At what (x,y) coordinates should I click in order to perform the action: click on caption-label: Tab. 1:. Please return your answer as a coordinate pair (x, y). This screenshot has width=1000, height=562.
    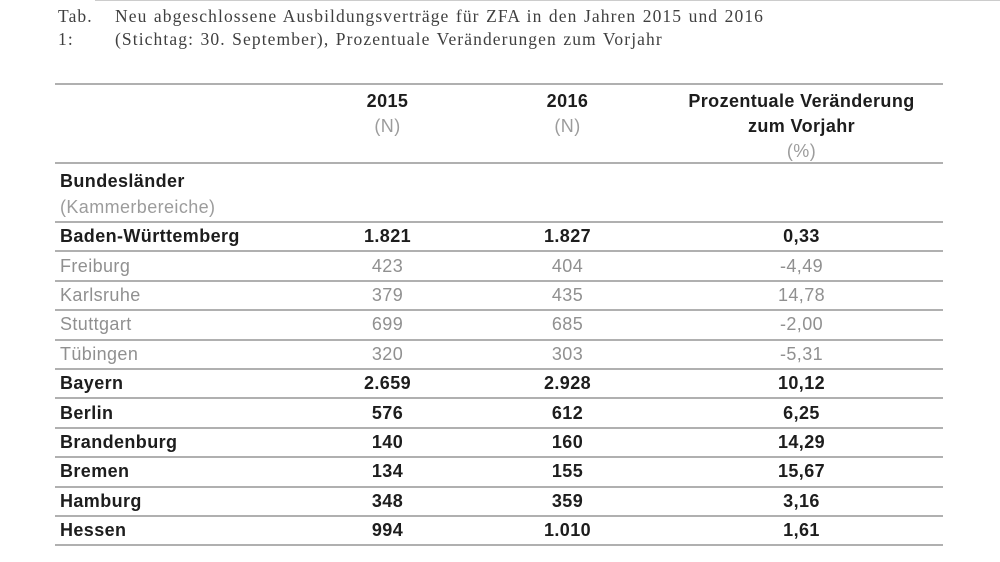
    Looking at the image, I should click on (75, 27).